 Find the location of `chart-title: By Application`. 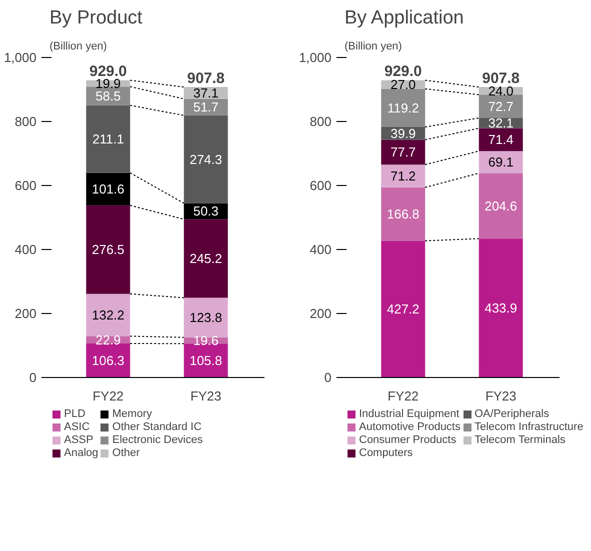

chart-title: By Application is located at coordinates (404, 18).